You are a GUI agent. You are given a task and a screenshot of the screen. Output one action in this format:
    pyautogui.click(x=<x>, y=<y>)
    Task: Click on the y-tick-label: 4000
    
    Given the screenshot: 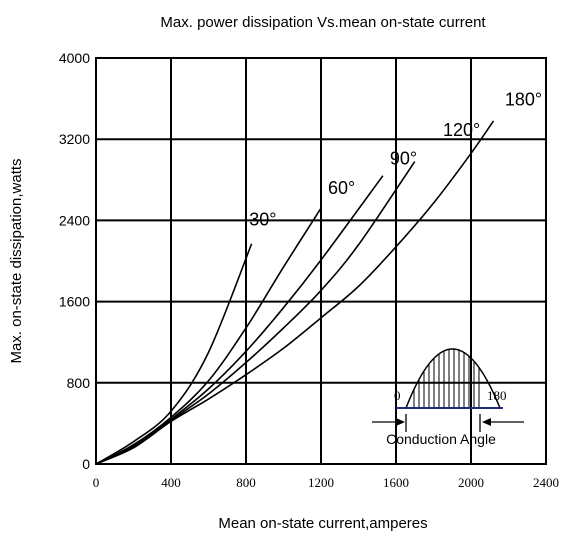 What is the action you would take?
    pyautogui.click(x=74, y=58)
    